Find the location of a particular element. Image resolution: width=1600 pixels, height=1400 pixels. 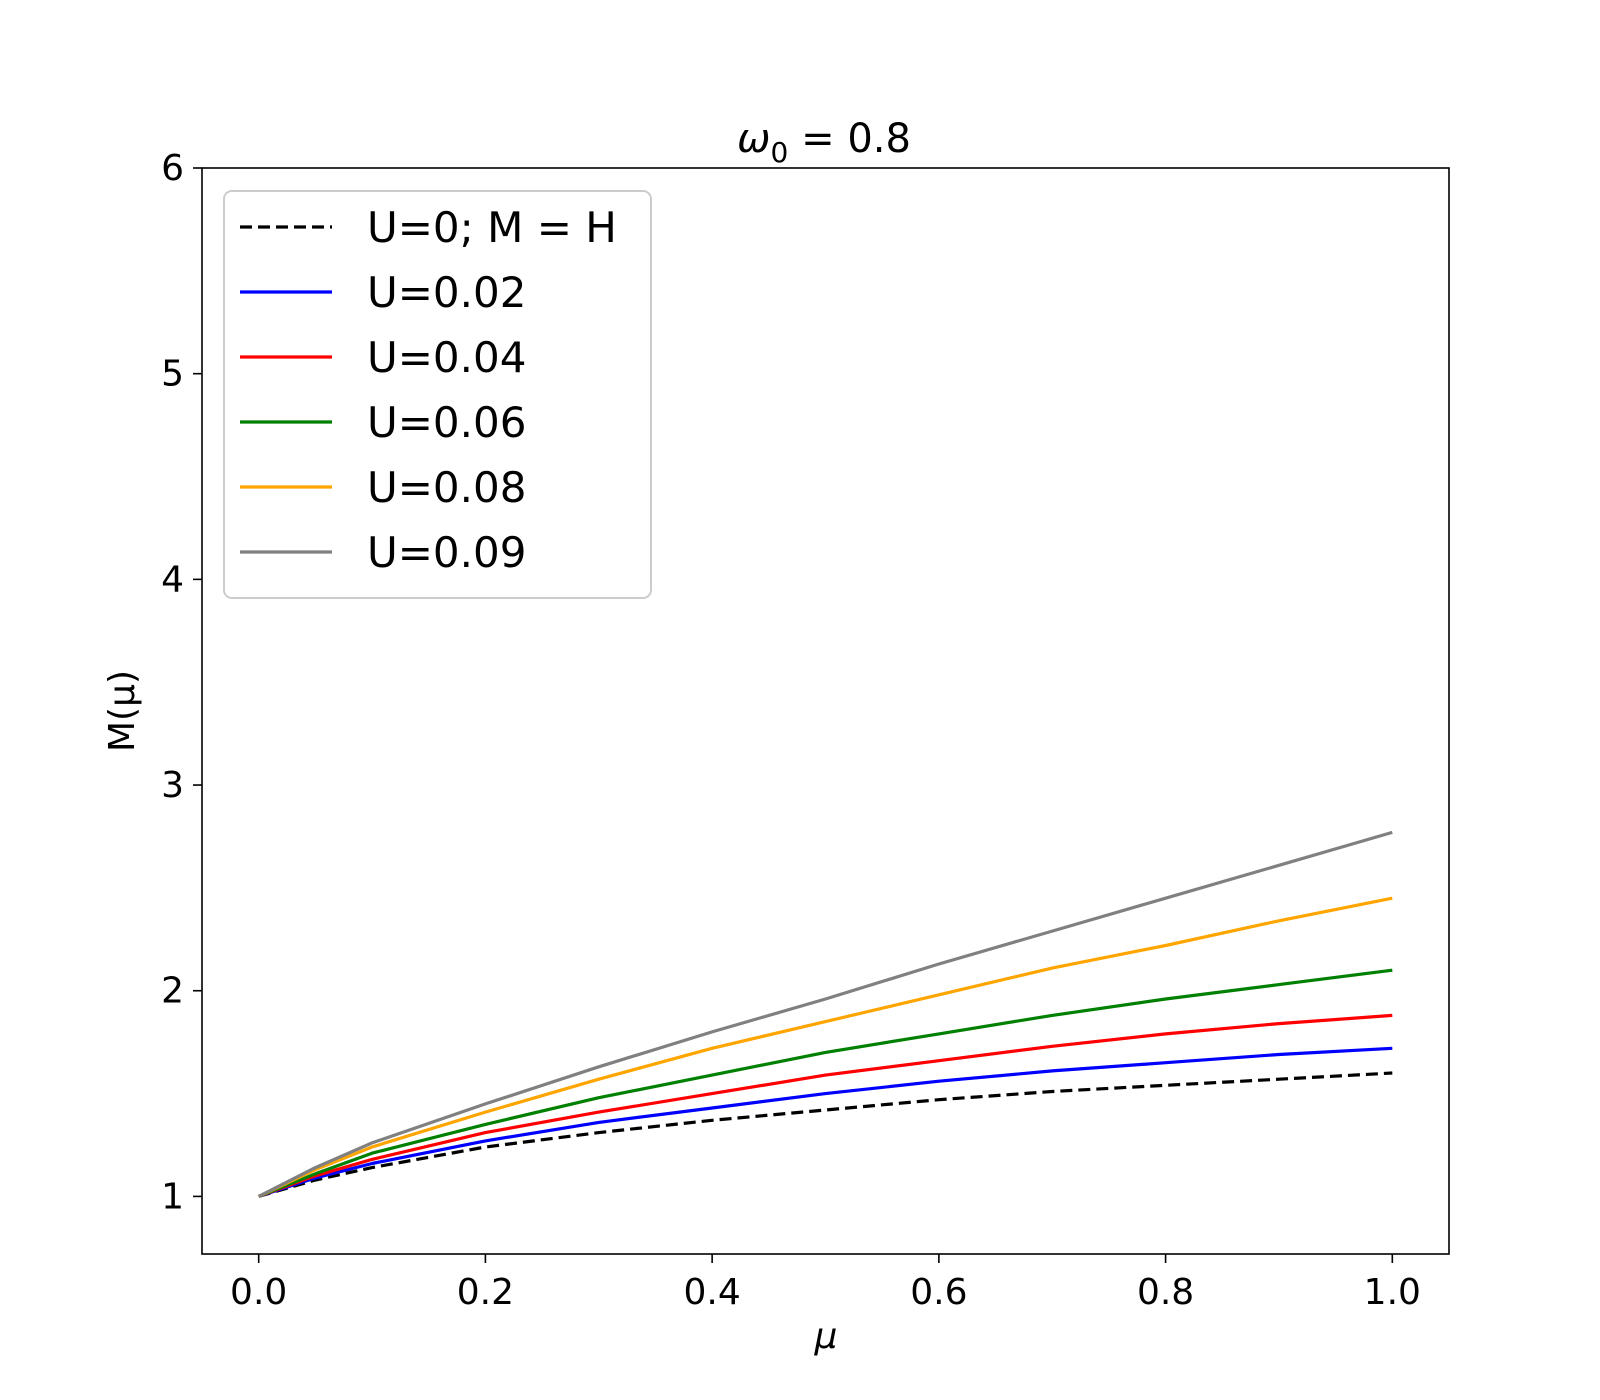

legend: U=0; M = H U=0.02 U=0.04 U=0.06 U=0.08 U=0.09 is located at coordinates (437, 394).